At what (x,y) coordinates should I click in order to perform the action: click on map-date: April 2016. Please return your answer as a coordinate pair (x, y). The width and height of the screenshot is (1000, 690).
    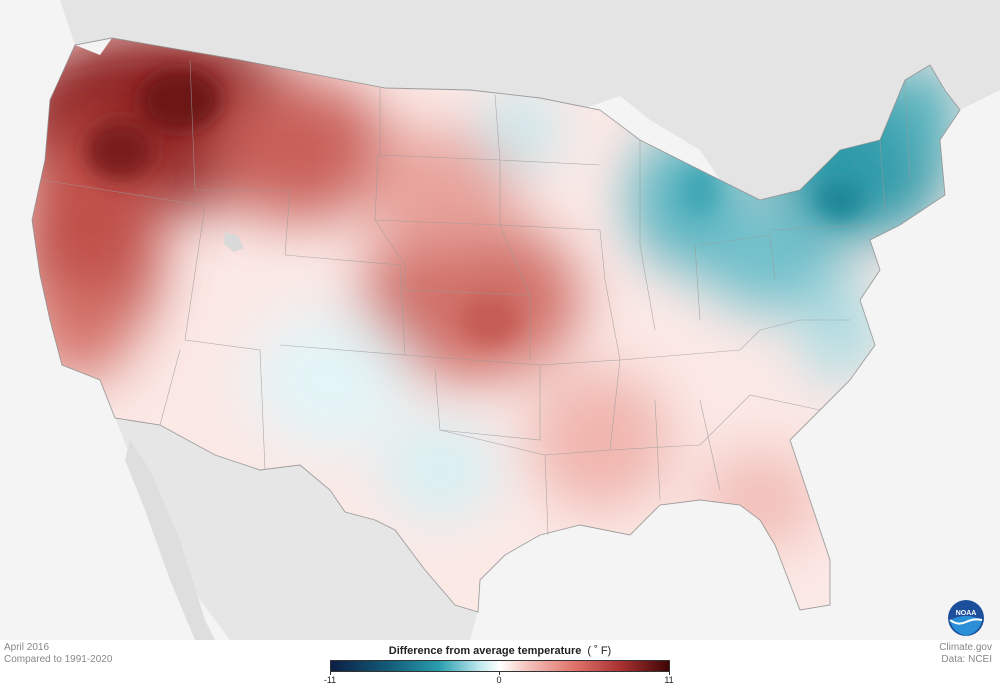
    Looking at the image, I should click on (27, 647).